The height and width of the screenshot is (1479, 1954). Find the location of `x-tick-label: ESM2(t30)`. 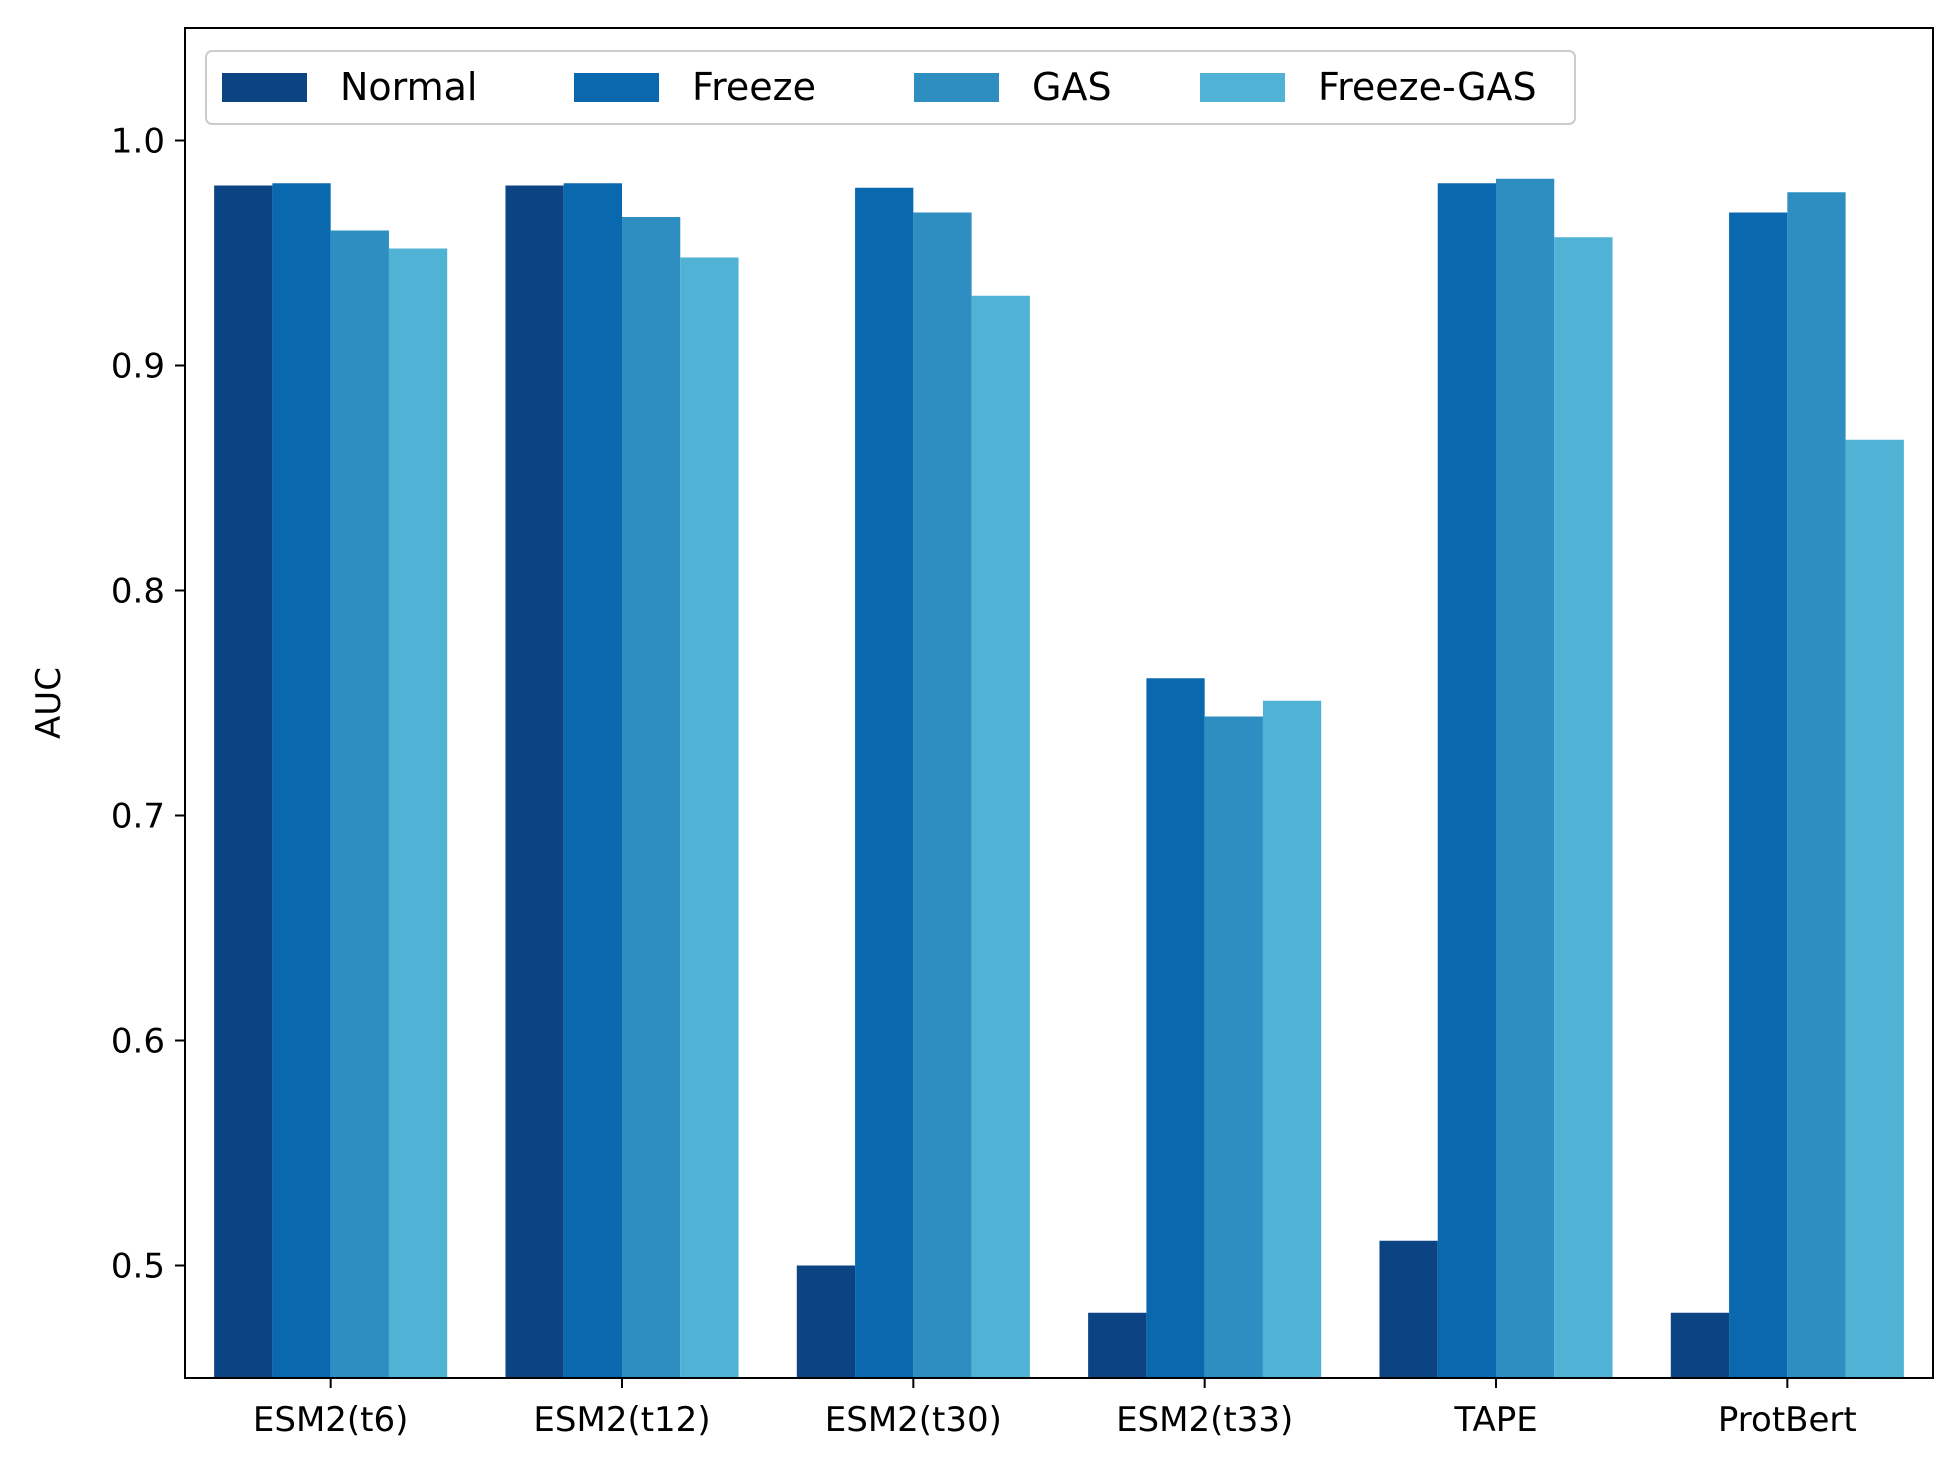

x-tick-label: ESM2(t30) is located at coordinates (913, 1420).